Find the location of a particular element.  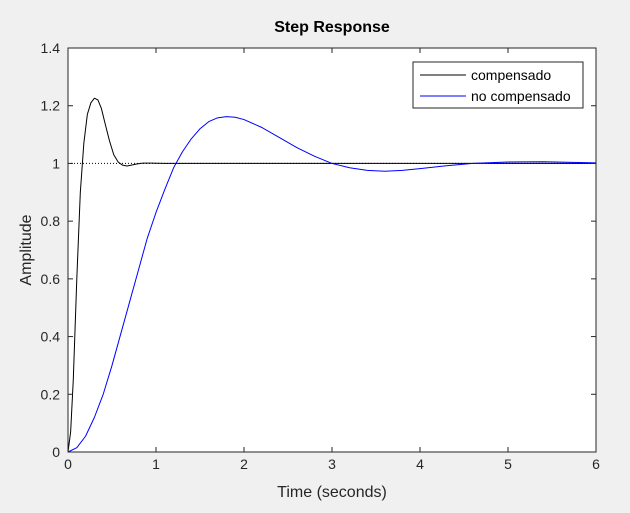

y-axis-label: Amplitude is located at coordinates (26, 249).